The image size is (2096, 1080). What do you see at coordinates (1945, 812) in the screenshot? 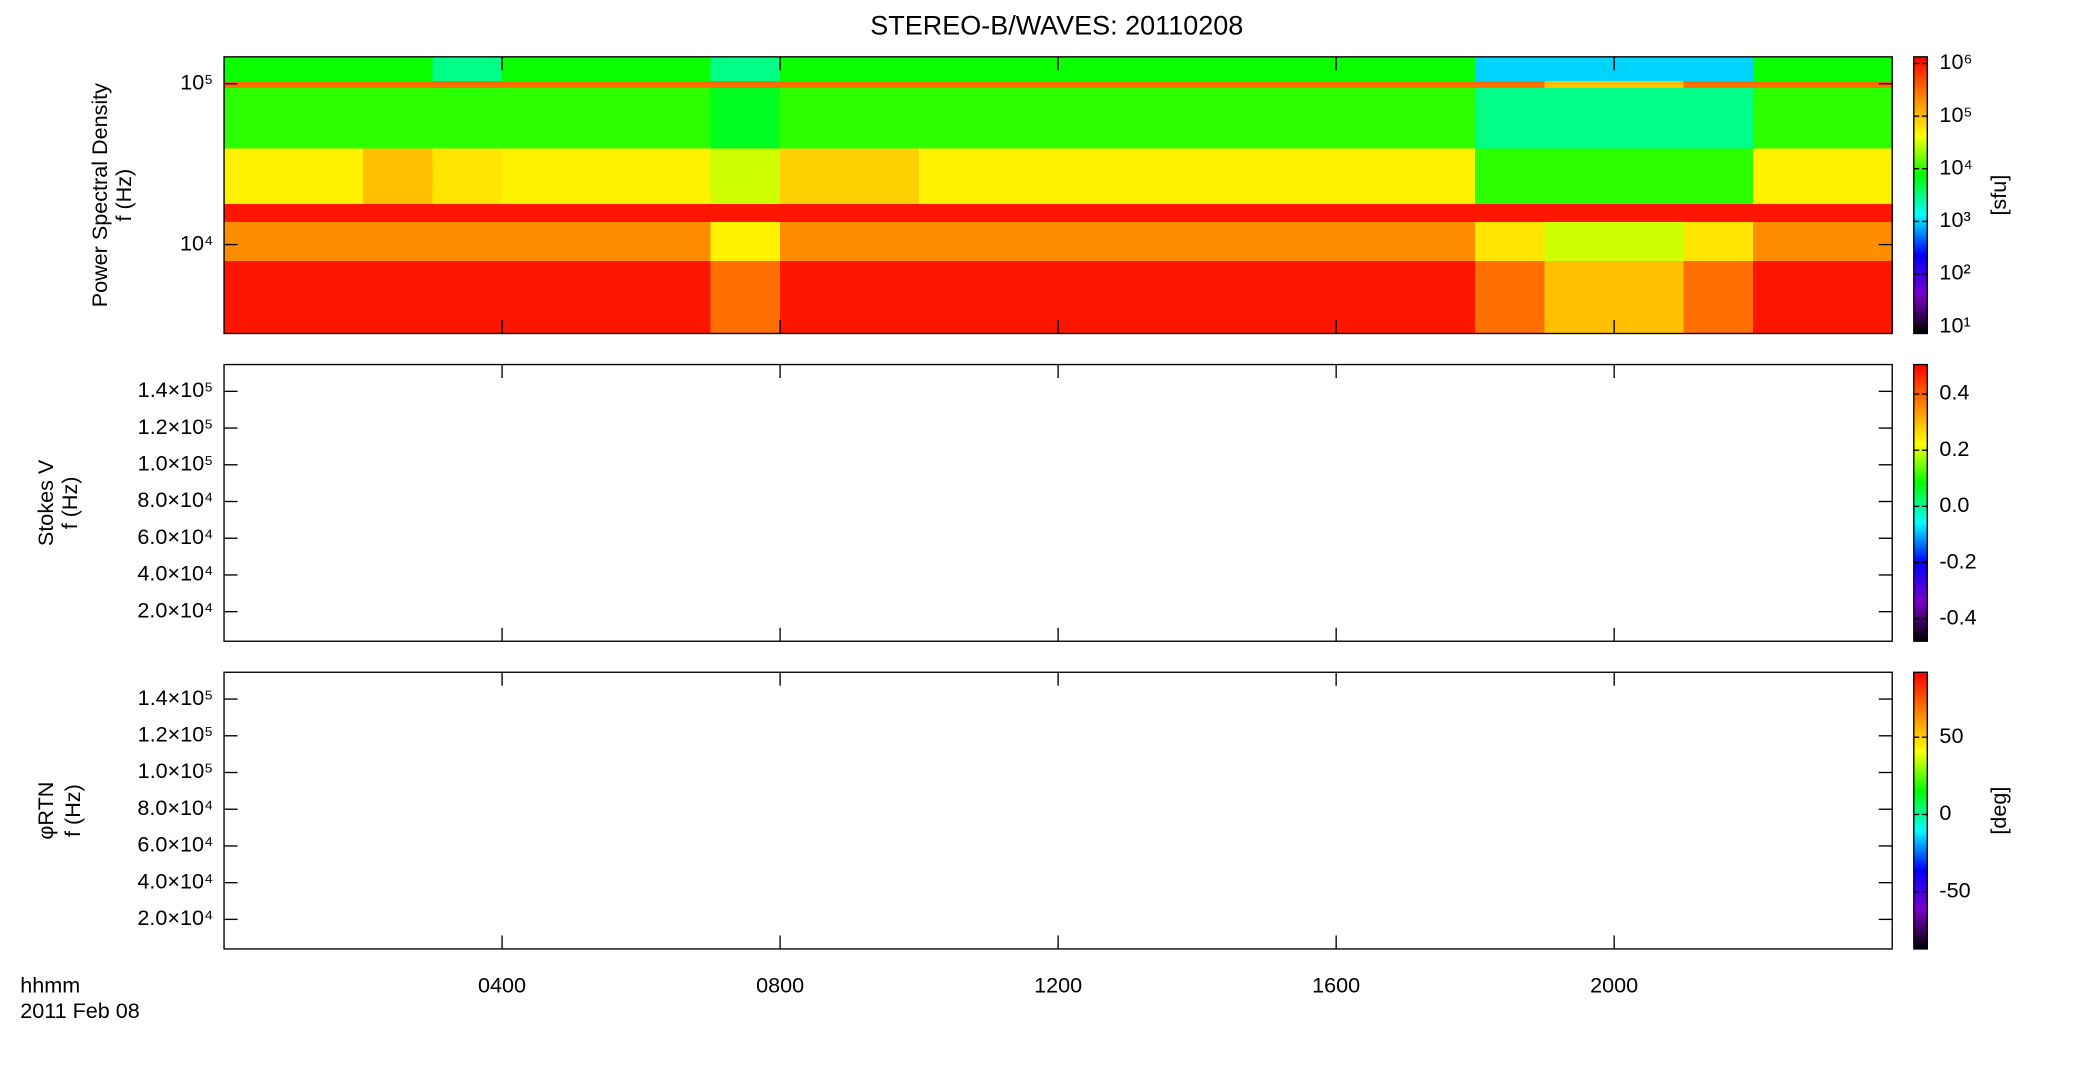
I see `colorbar-tick-label: 0` at bounding box center [1945, 812].